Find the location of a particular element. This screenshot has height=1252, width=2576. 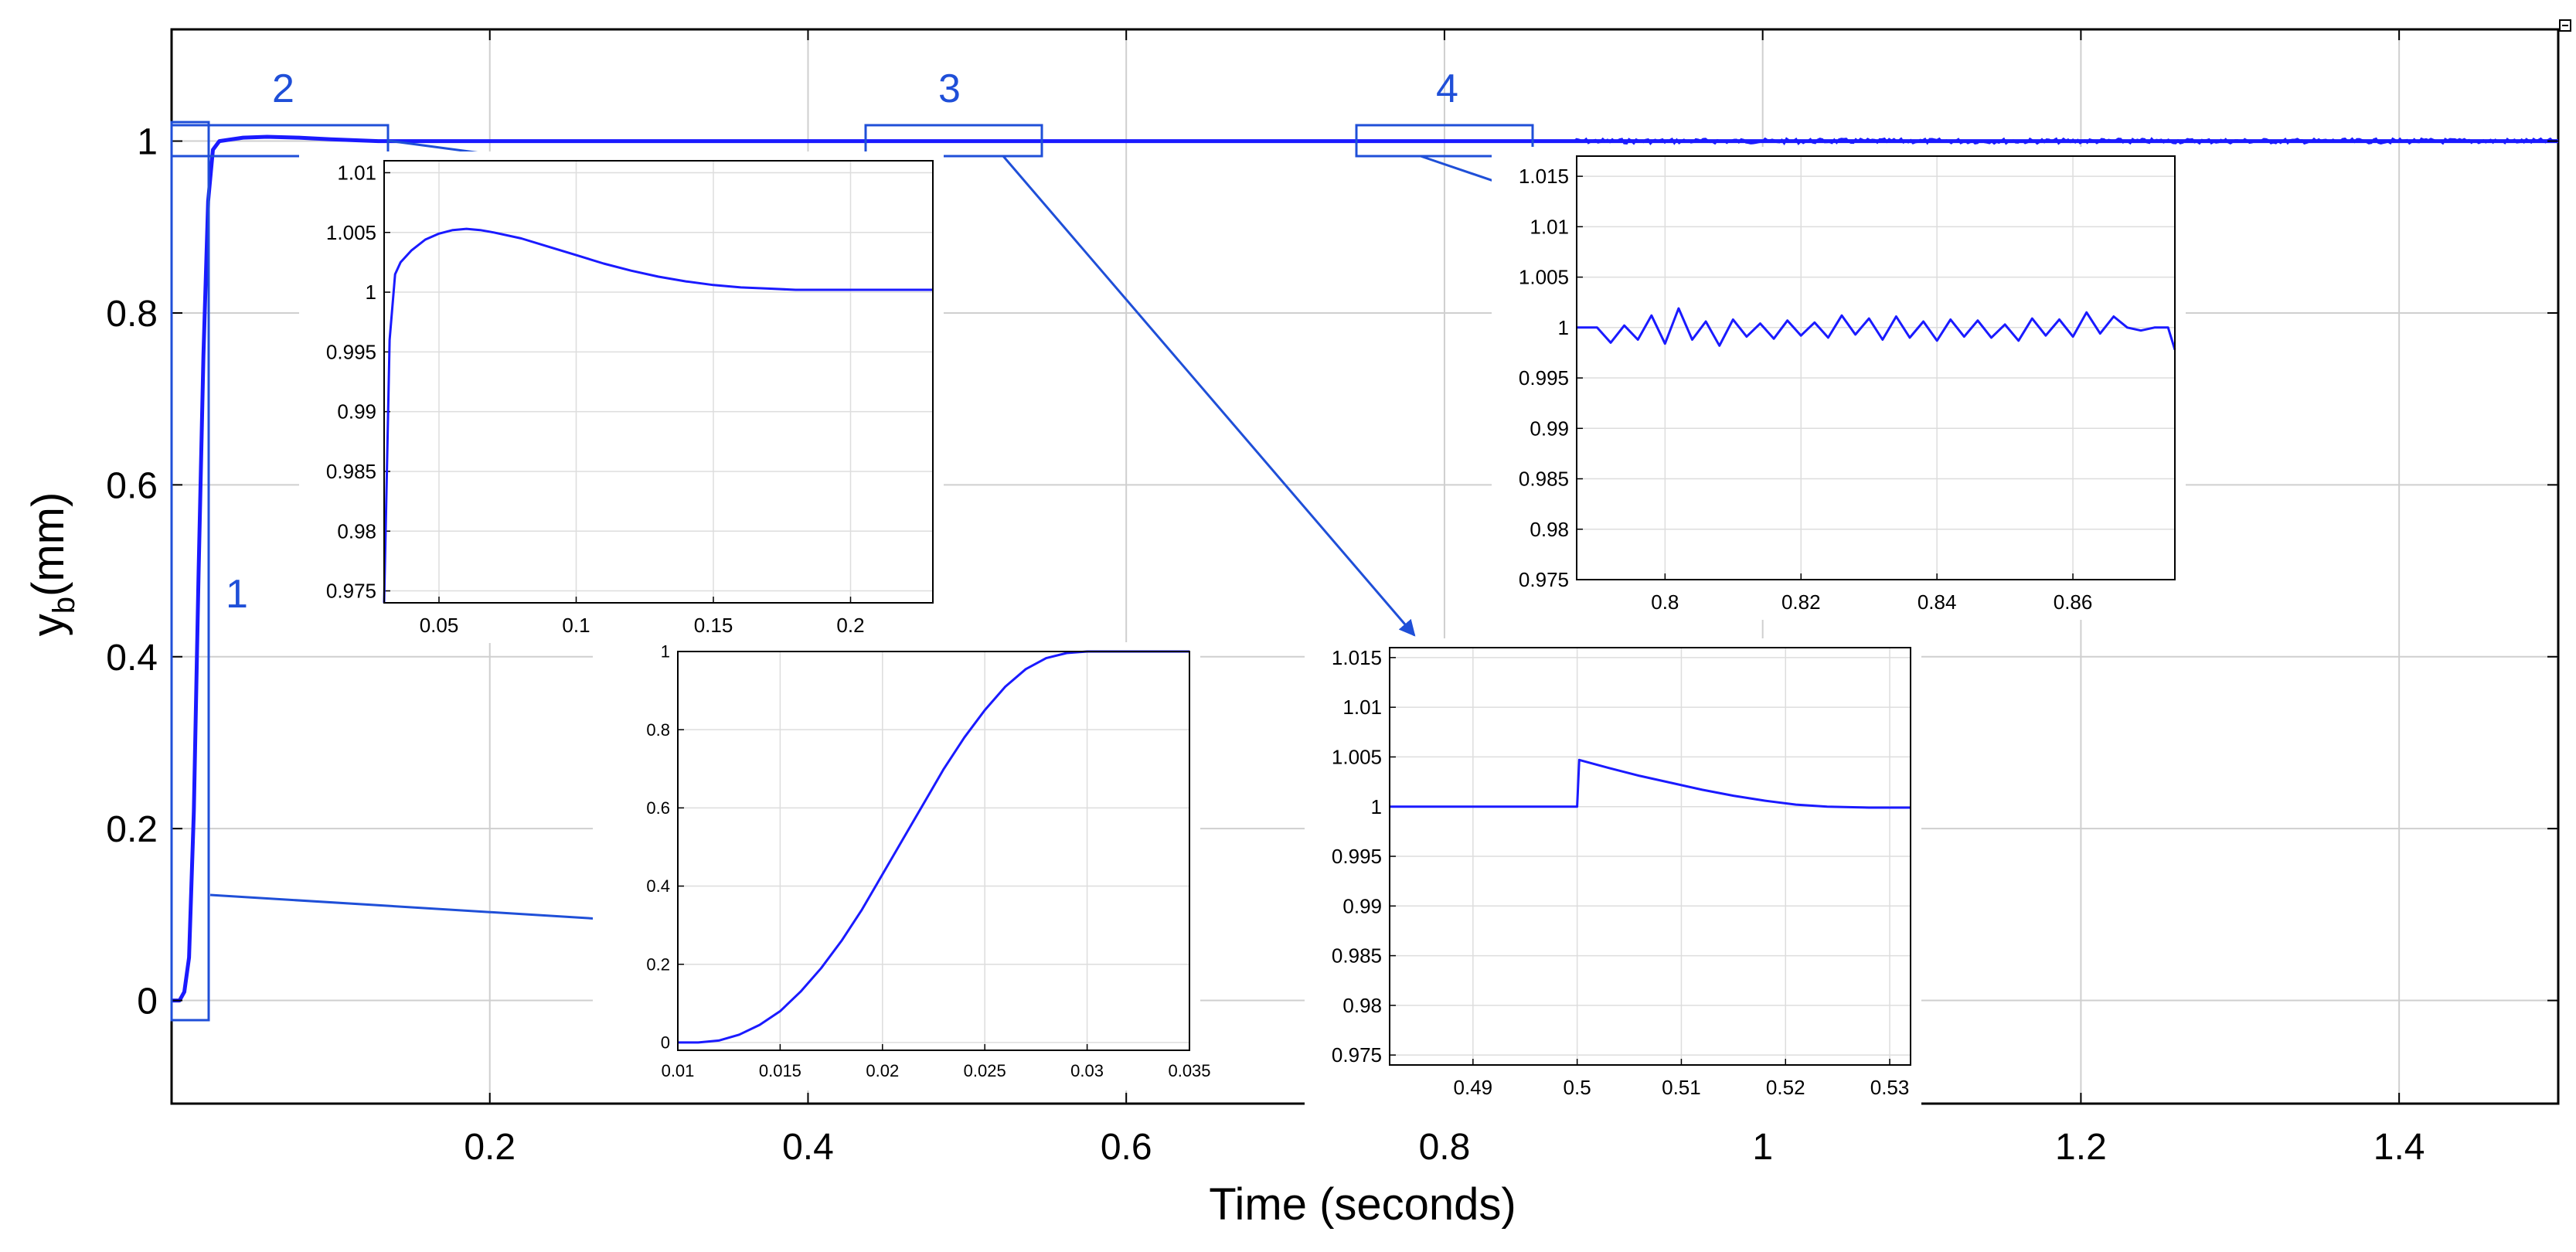

inset-x-tick-label: 0.15 is located at coordinates (713, 625).